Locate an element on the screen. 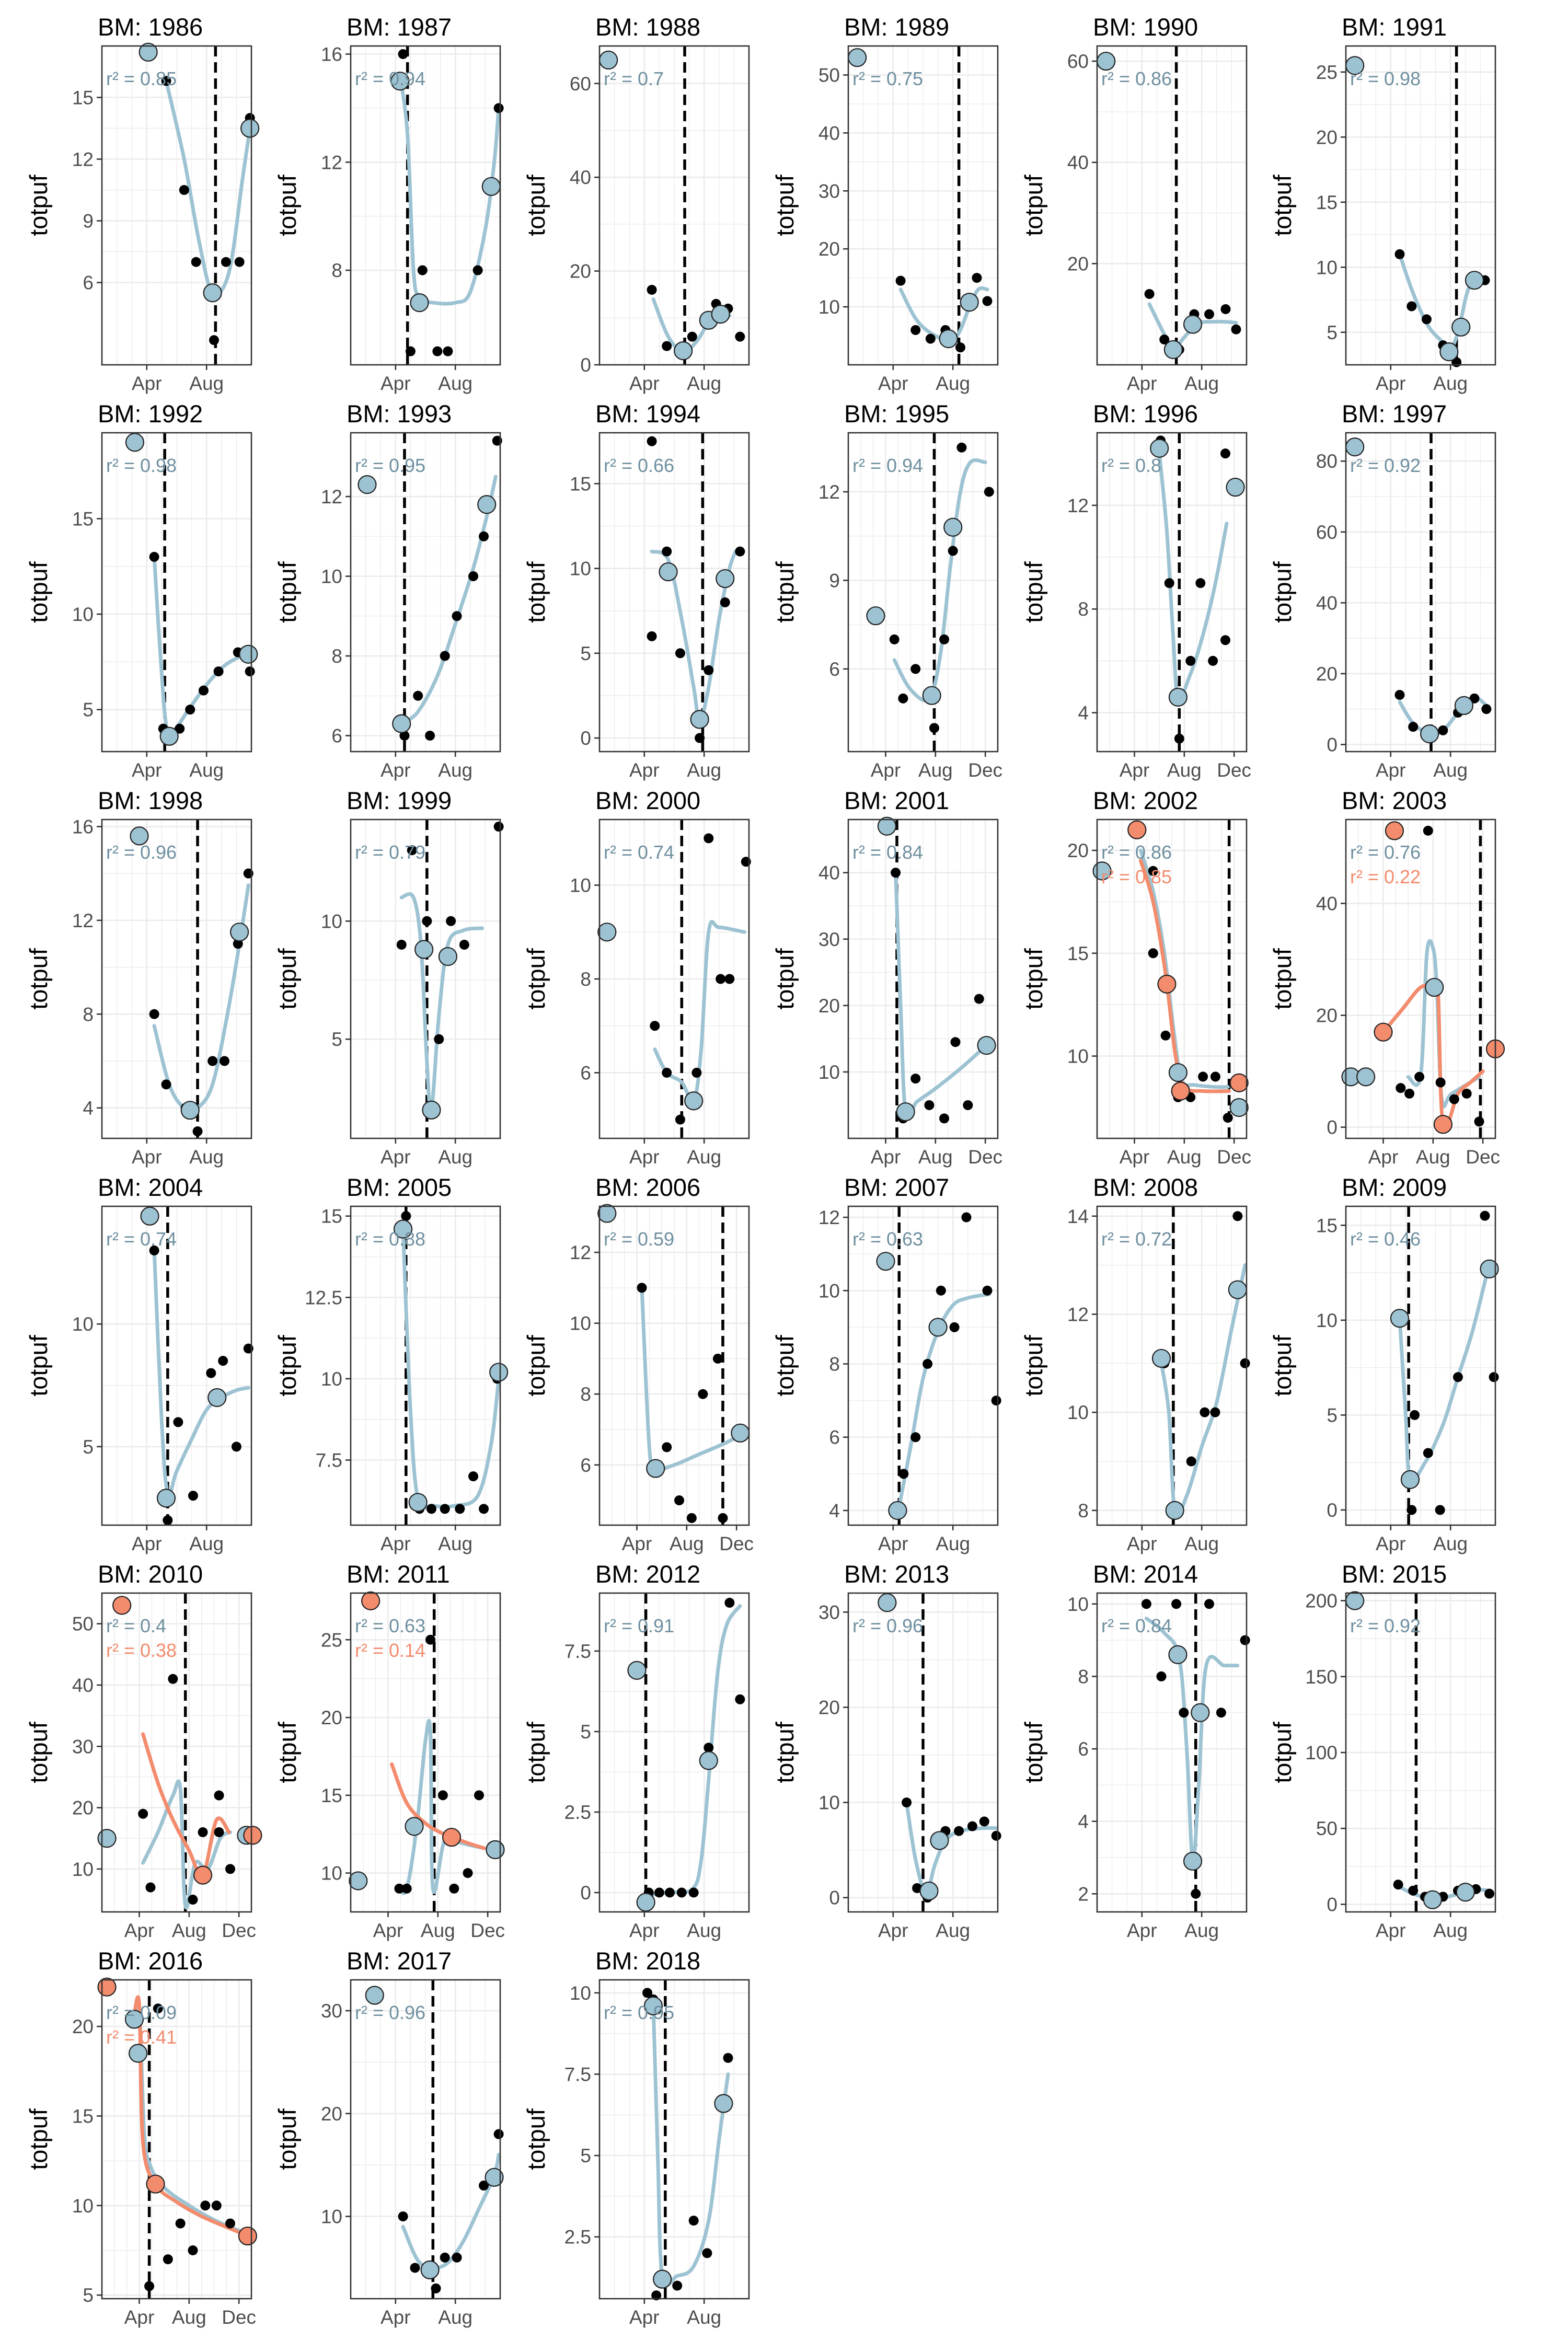 The image size is (1568, 2352). y-tick-label: 20 is located at coordinates (1327, 137).